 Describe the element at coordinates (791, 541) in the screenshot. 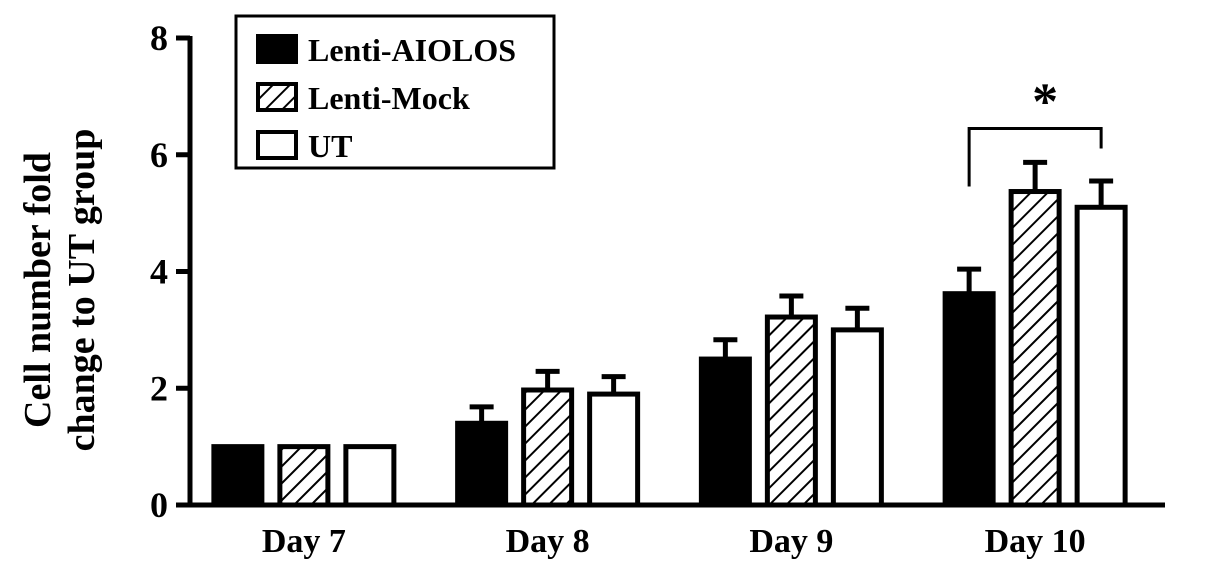

I see `x-tick-label: Day 9` at that location.